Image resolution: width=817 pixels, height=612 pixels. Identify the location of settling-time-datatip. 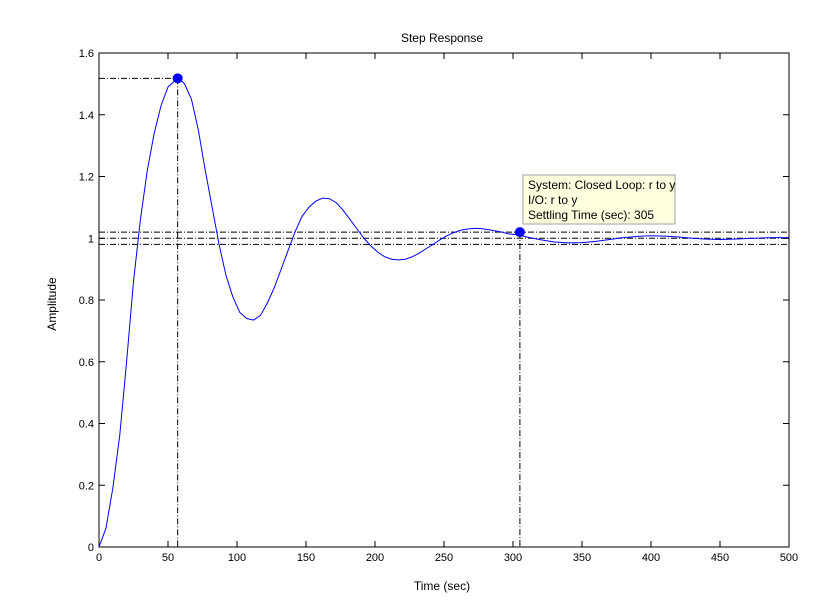
(599, 199).